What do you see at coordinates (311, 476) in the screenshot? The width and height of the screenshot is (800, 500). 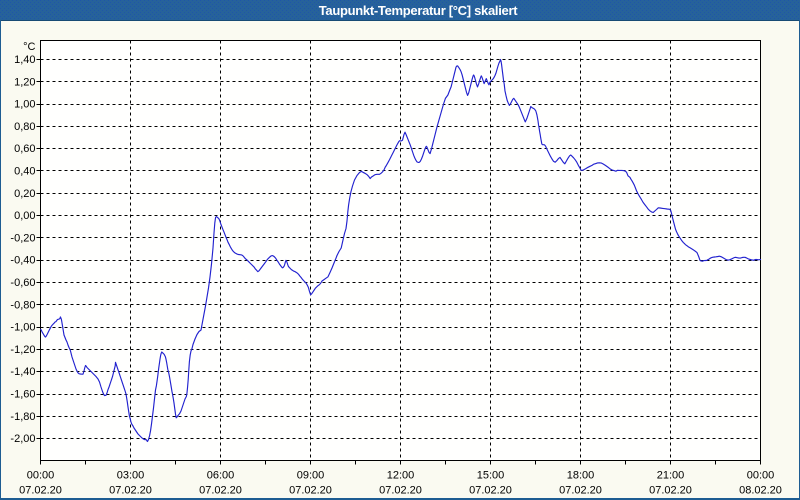 I see `svg-text: 09:00` at bounding box center [311, 476].